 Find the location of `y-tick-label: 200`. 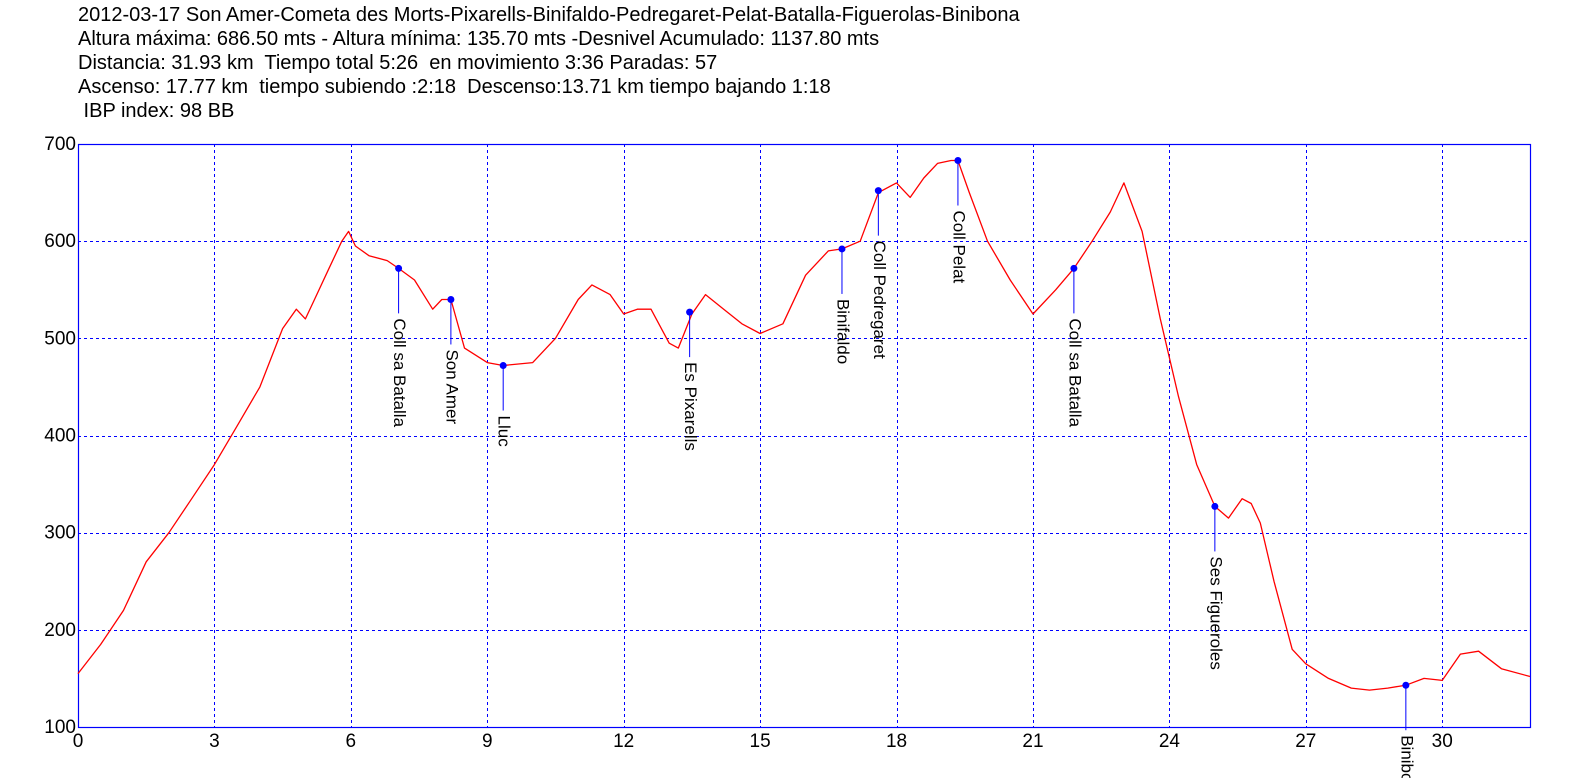

y-tick-label: 200 is located at coordinates (60, 630).